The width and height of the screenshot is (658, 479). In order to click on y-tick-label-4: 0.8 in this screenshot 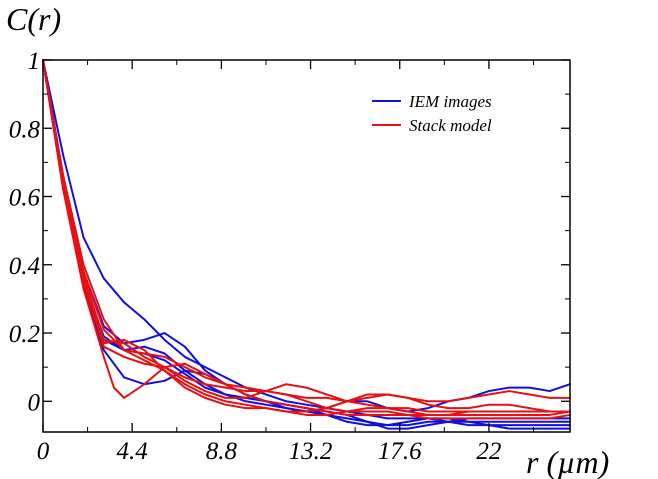, I will do `click(25, 129)`.